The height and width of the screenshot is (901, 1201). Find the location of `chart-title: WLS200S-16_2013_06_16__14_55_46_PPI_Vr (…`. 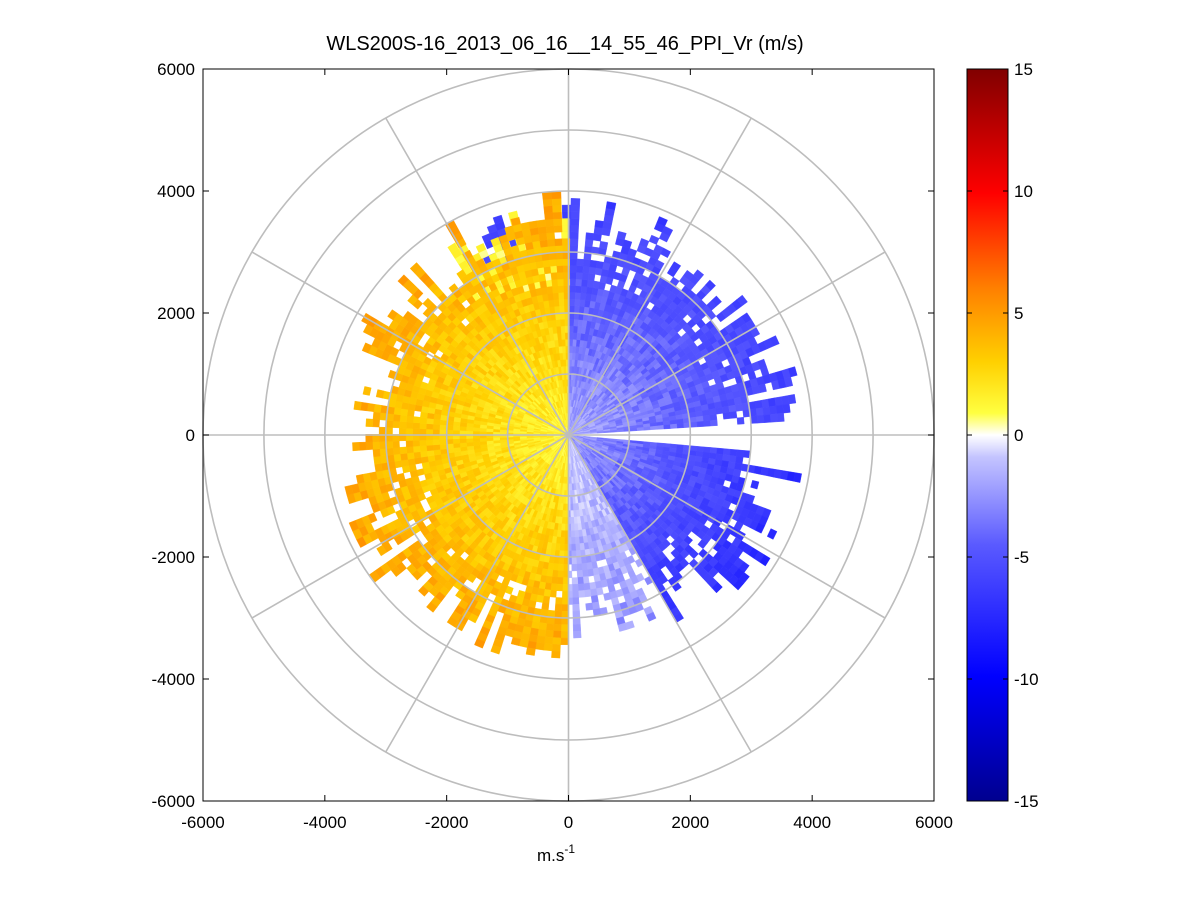

chart-title: WLS200S-16_2013_06_16__14_55_46_PPI_Vr (… is located at coordinates (564, 44).